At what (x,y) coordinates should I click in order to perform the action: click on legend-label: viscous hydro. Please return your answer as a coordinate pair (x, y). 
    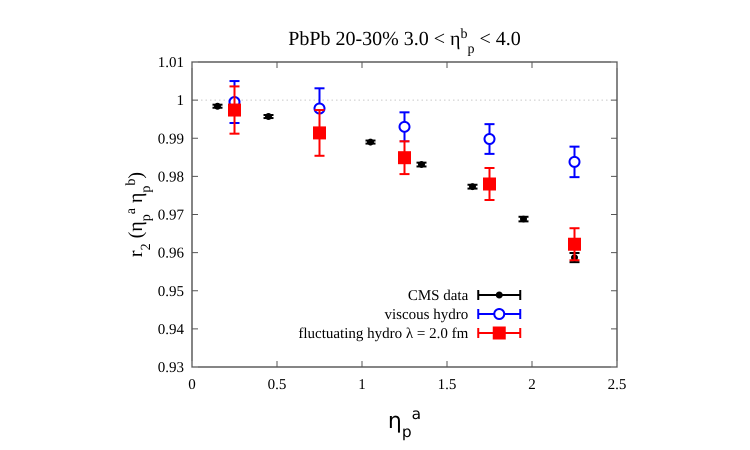
    Looking at the image, I should click on (426, 315).